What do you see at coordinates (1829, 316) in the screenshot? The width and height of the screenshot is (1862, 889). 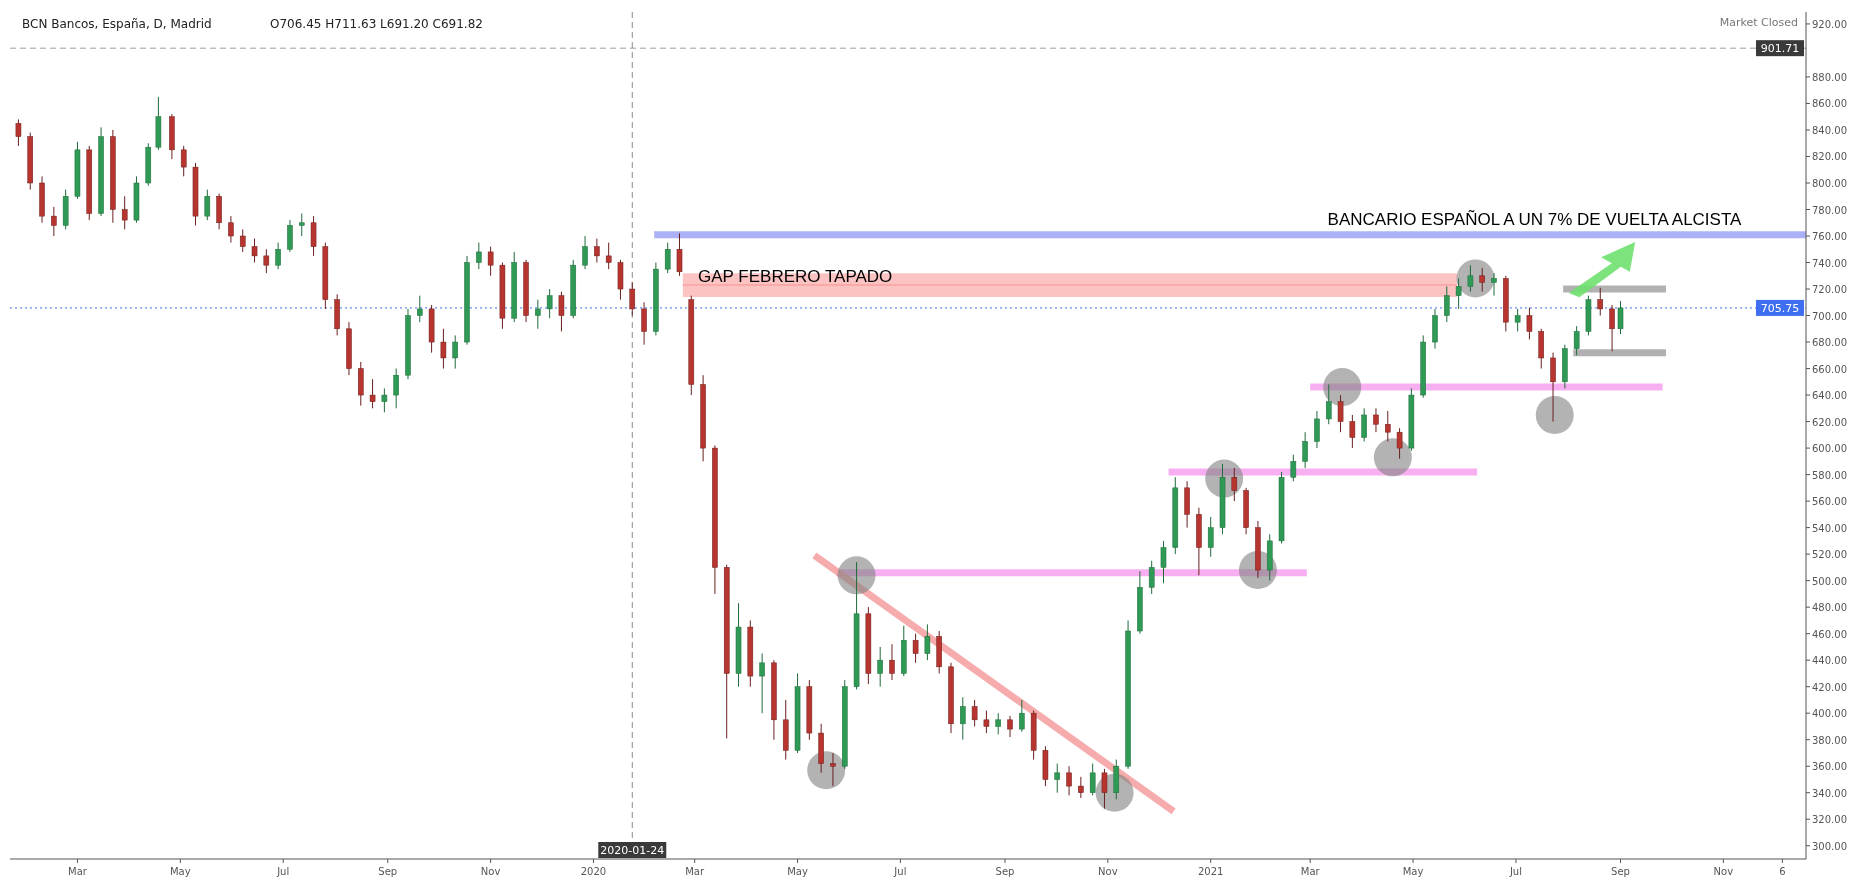 I see `y-tick-label: 700.00` at bounding box center [1829, 316].